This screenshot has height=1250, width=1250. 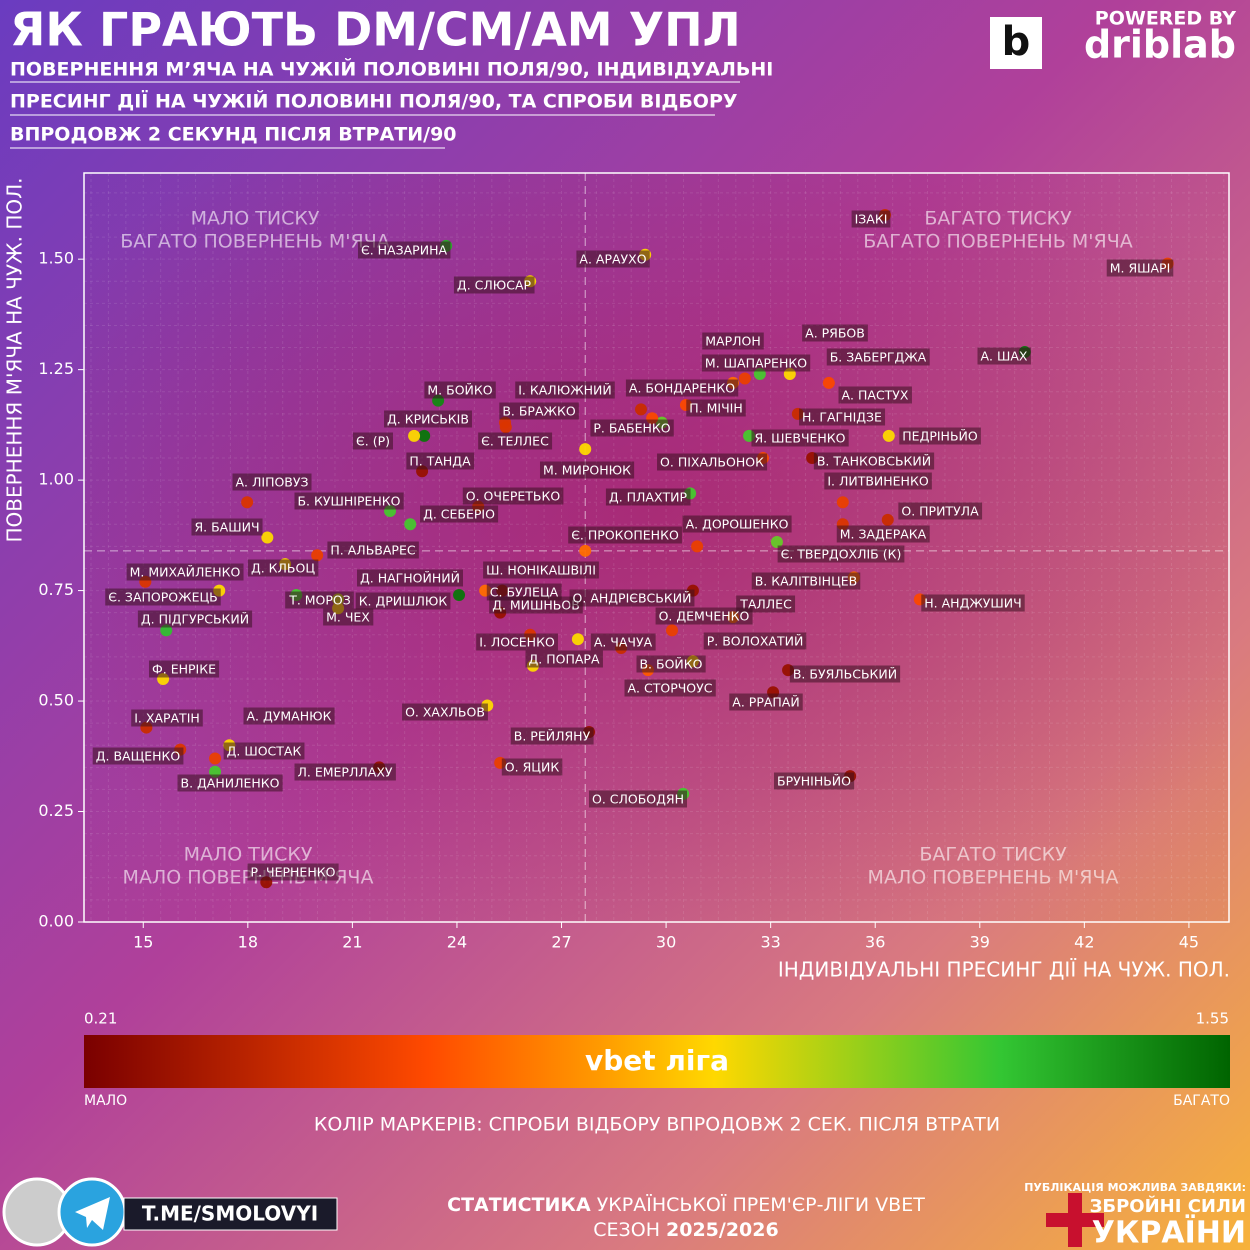 What do you see at coordinates (755, 641) in the screenshot?
I see `point-label: Р. ВОЛОХАТИЙ` at bounding box center [755, 641].